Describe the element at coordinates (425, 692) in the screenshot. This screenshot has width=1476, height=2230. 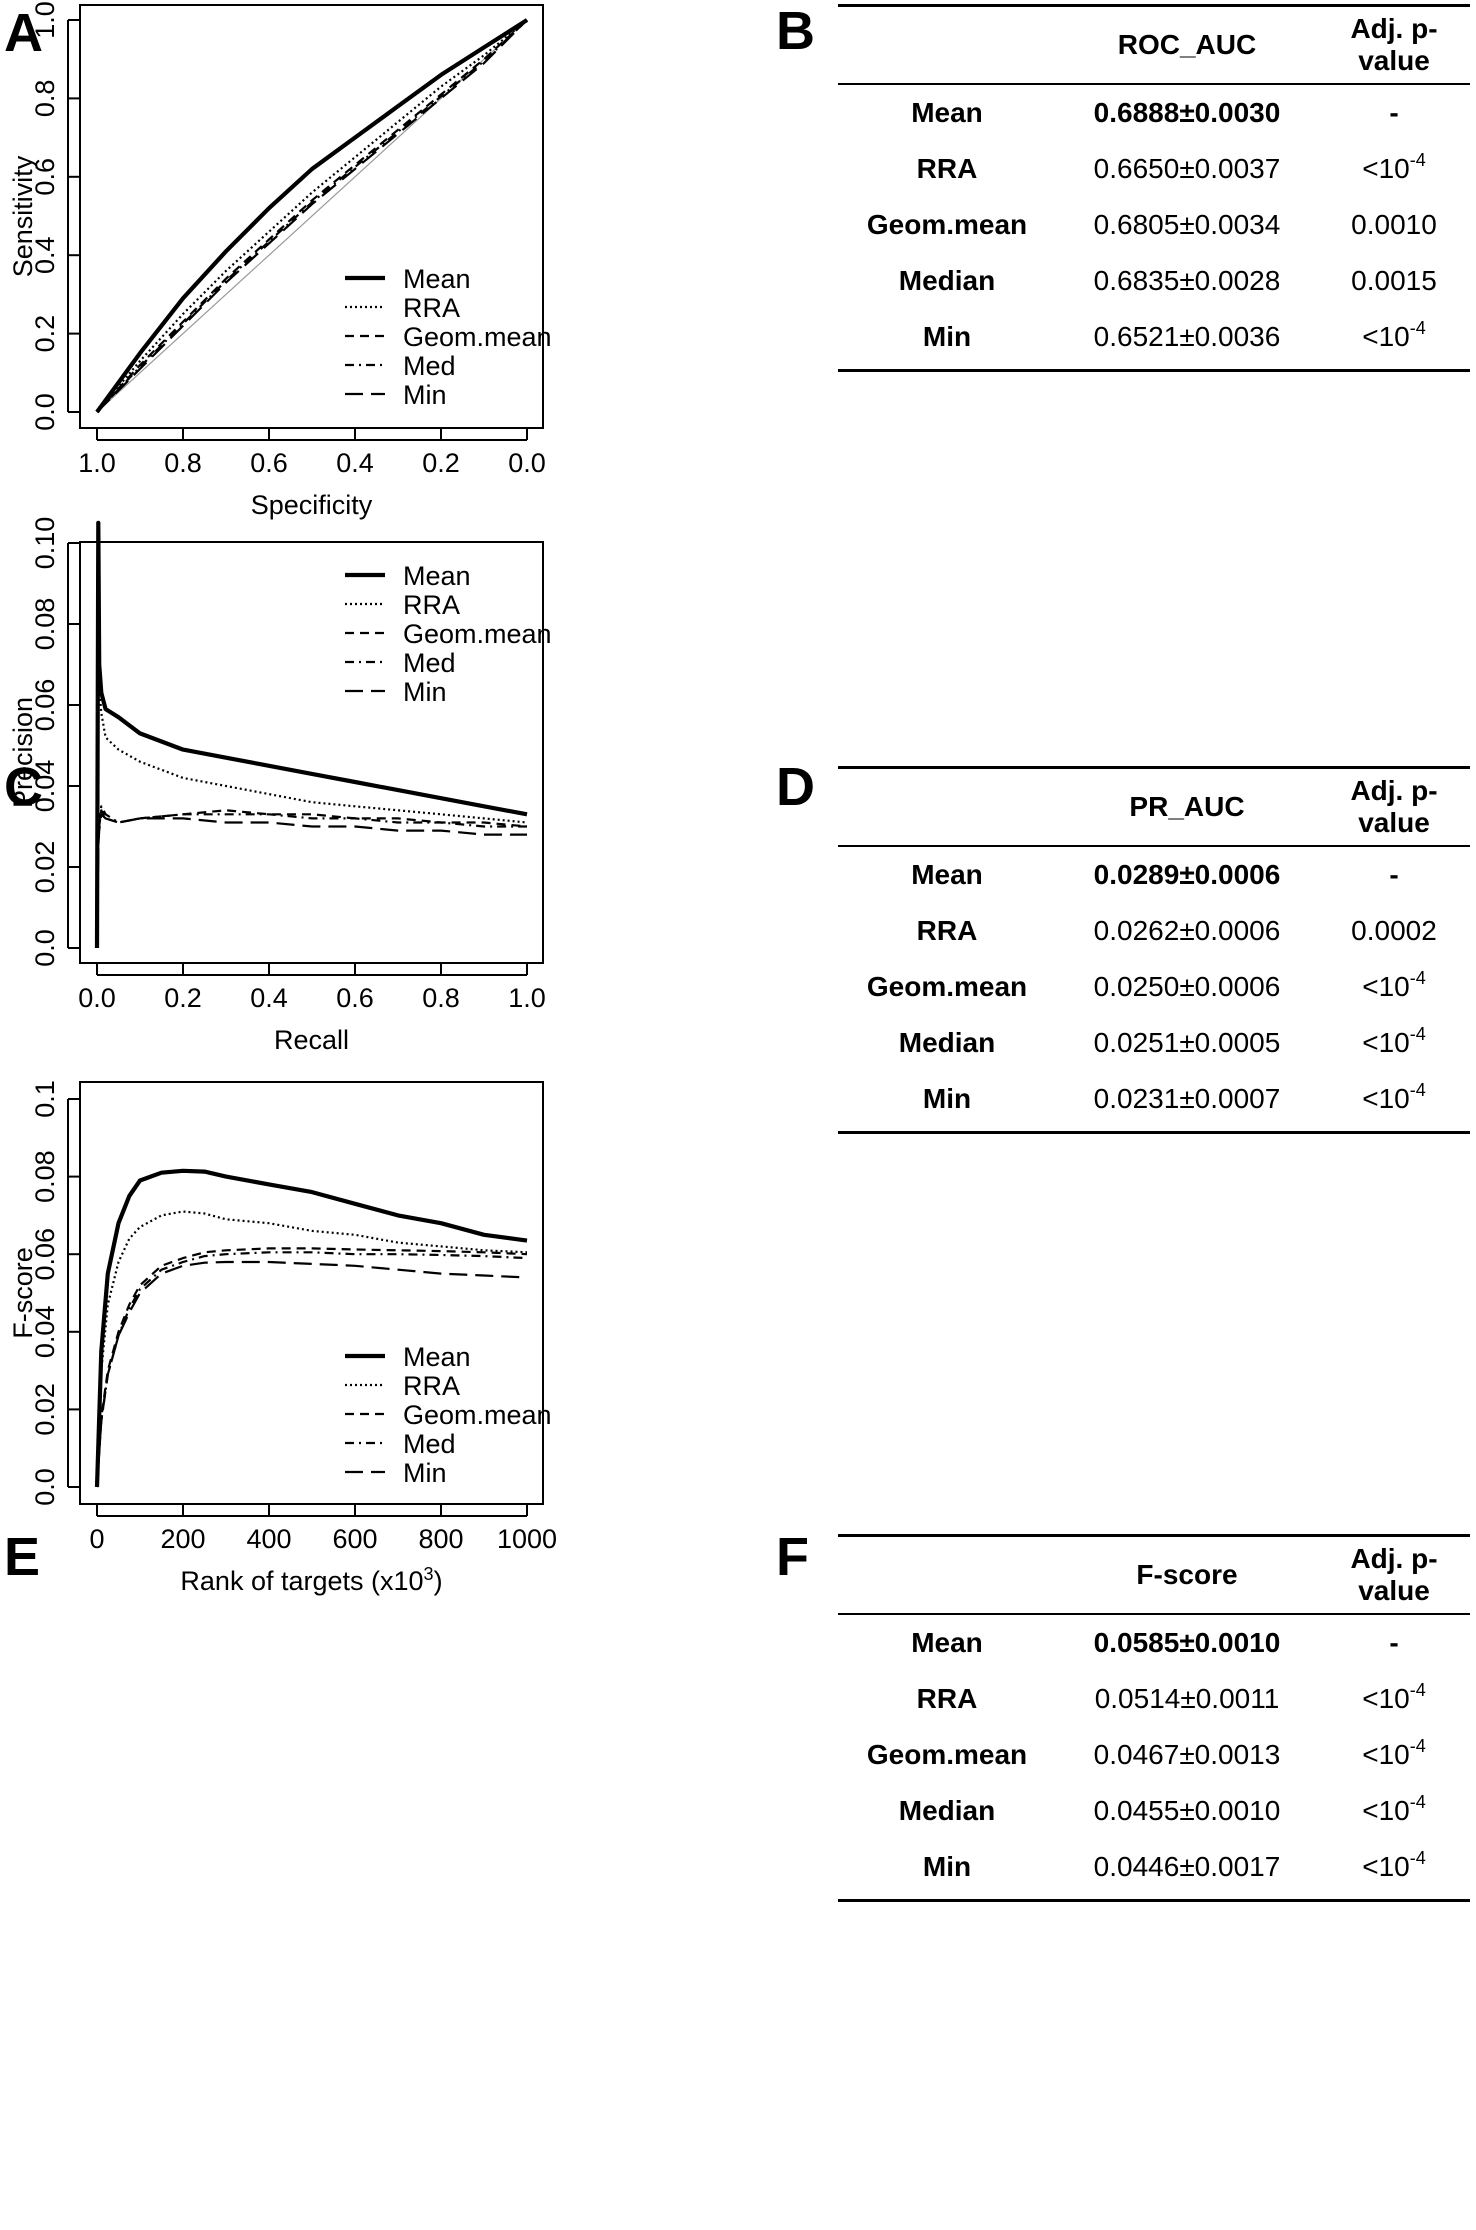
I see `legend-label: Min` at that location.